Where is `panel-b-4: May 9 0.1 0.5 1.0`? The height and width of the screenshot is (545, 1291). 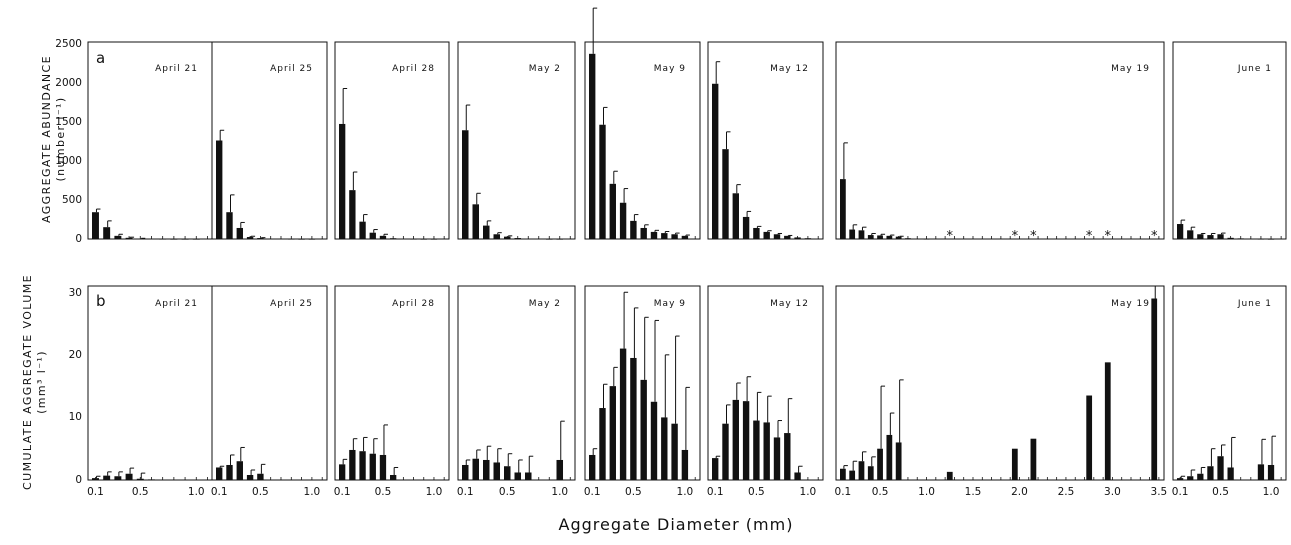
panel-b-4: May 9 0.1 0.5 1.0 is located at coordinates (642, 391).